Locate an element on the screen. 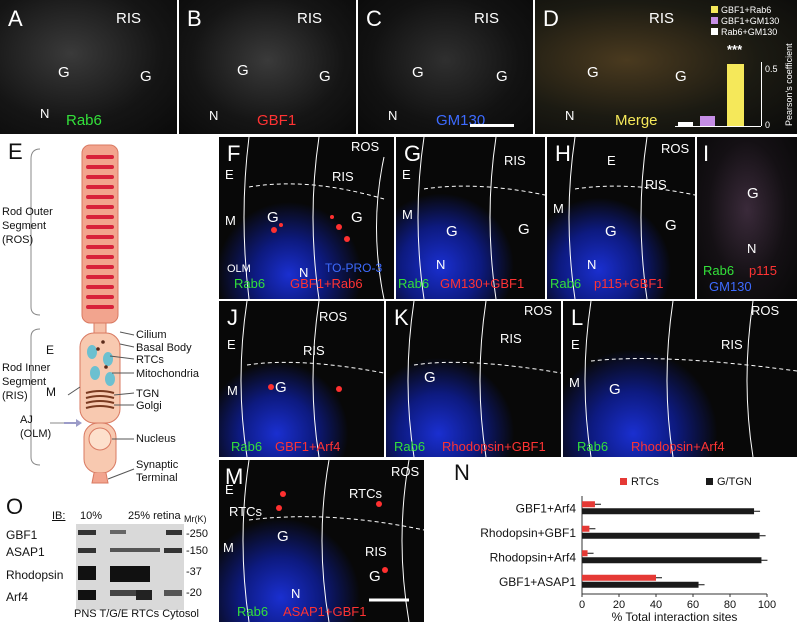 The image size is (797, 622). panel-l: L ROS RIS E M G Rab6 Rhodopsin+Arf4 is located at coordinates (680, 379).